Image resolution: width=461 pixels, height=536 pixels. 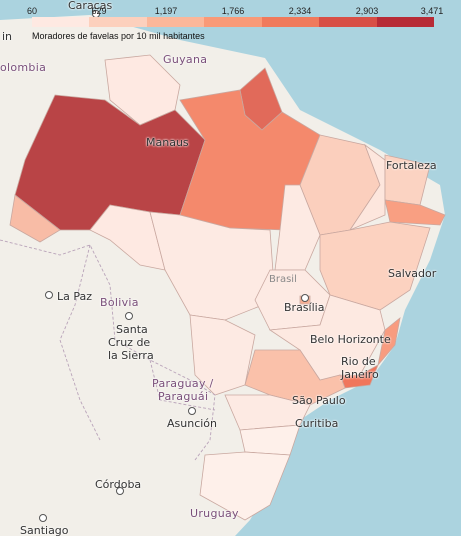 What do you see at coordinates (183, 383) in the screenshot?
I see `label-paraguay-1: Paraguay /` at bounding box center [183, 383].